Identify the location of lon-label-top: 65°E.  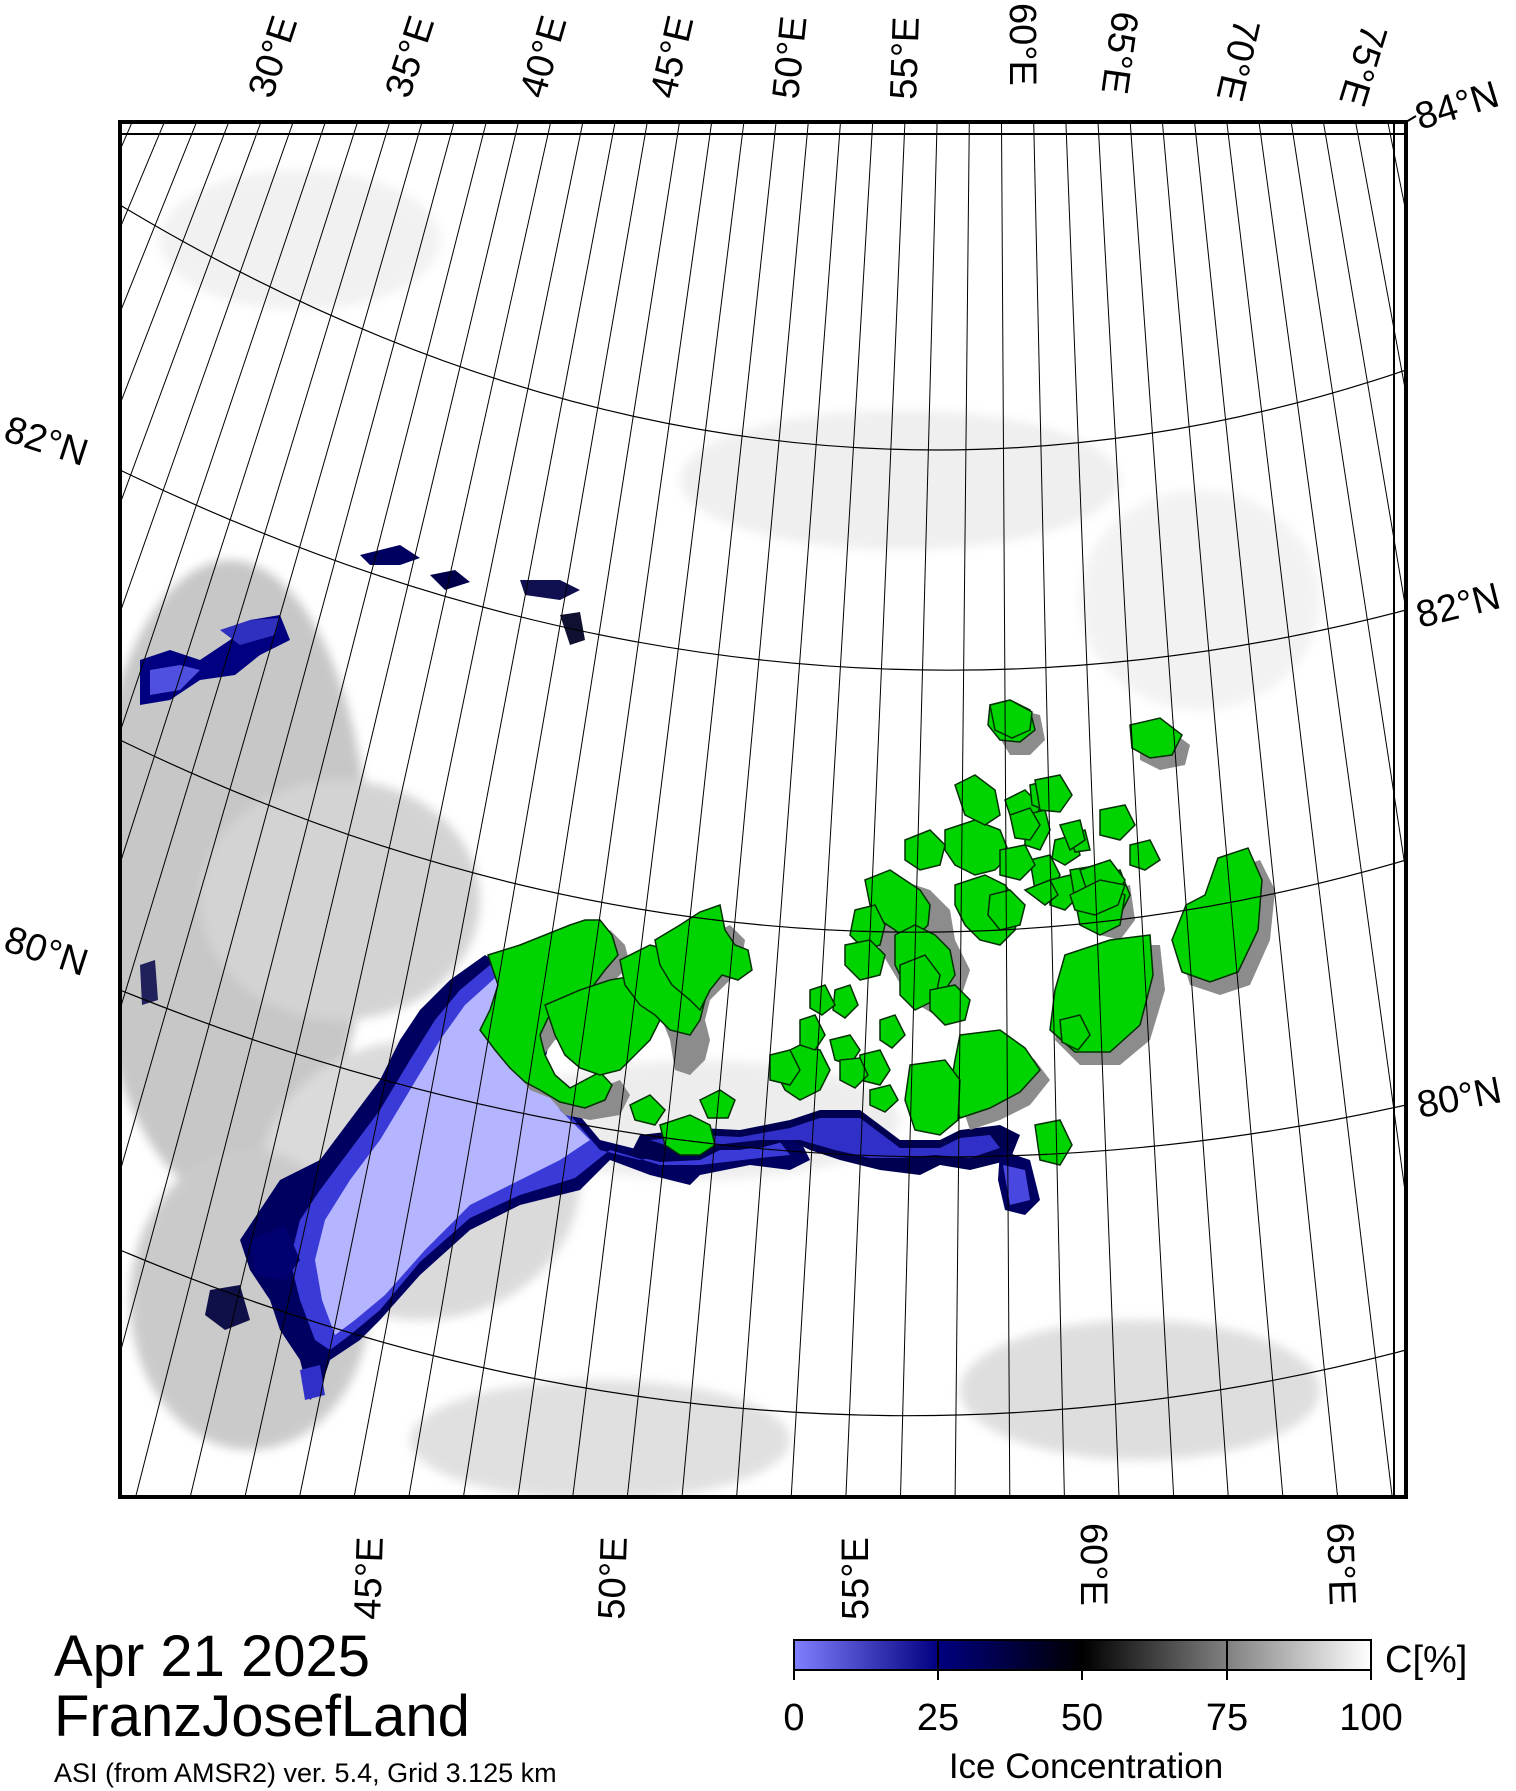
(1119, 53).